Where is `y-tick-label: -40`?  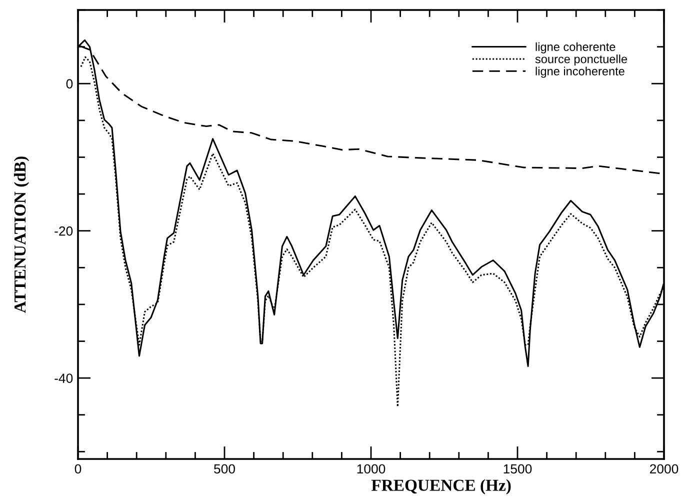
y-tick-label: -40 is located at coordinates (63, 378).